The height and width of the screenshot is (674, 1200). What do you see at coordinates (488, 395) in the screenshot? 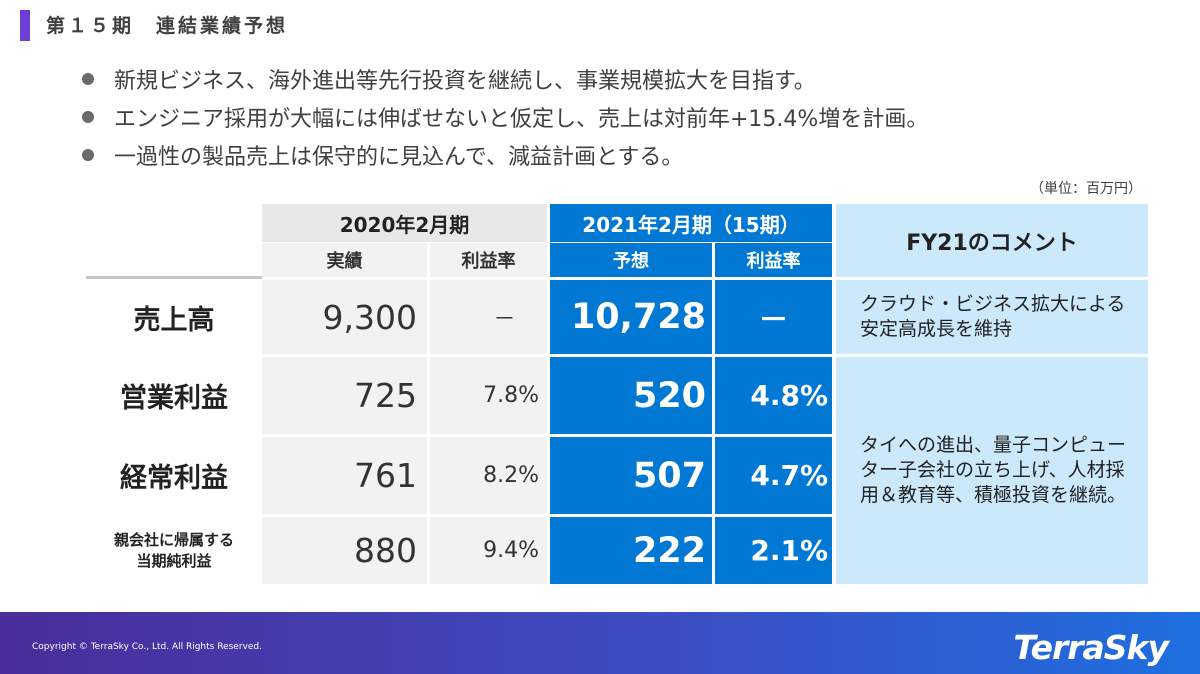
I see `operating-income-margin: 7.8%` at bounding box center [488, 395].